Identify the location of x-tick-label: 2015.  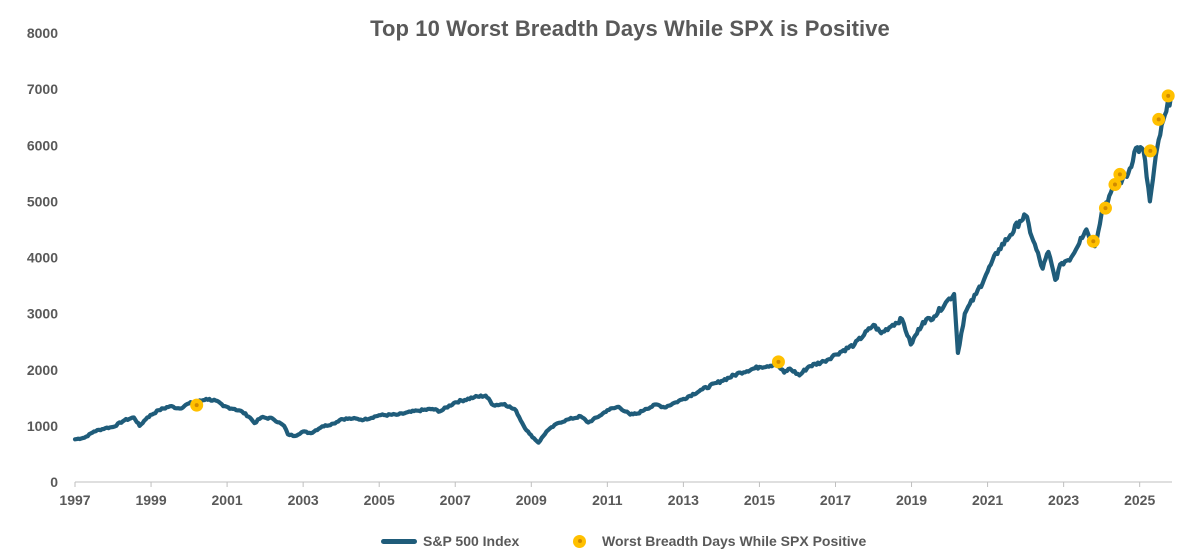
(759, 500).